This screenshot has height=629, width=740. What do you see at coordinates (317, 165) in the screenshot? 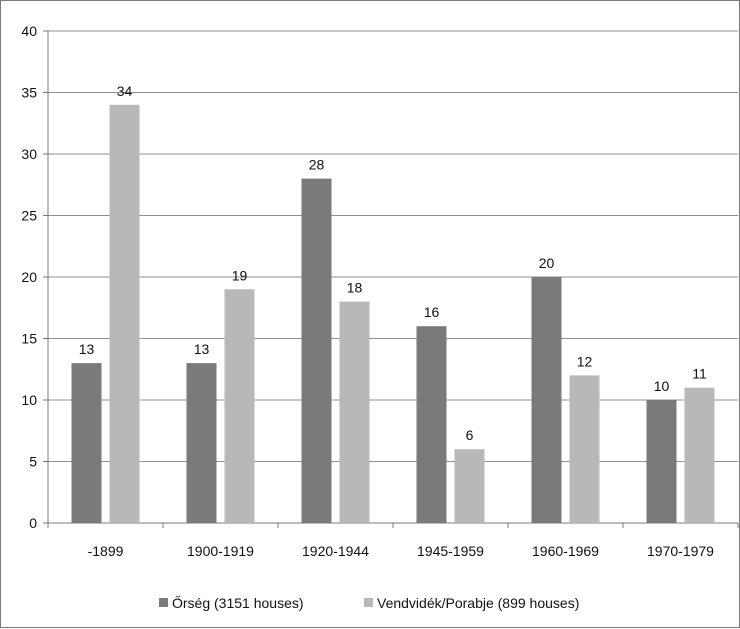
I see `data-label: 28` at bounding box center [317, 165].